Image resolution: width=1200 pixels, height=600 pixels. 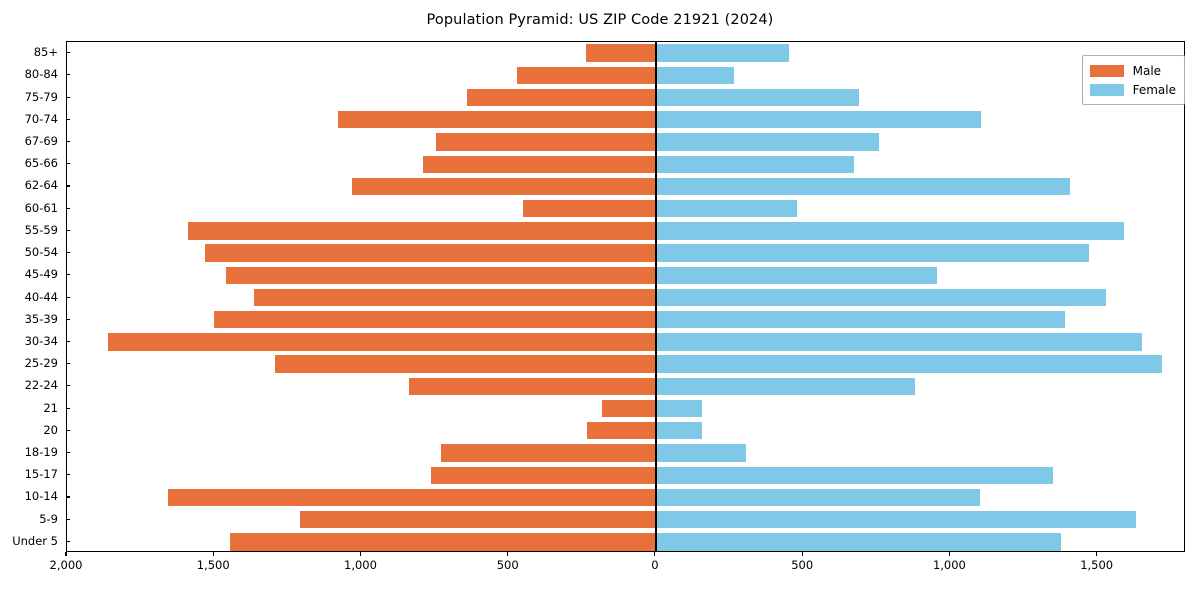 I want to click on y-tick-label: 50-54, so click(x=41, y=252).